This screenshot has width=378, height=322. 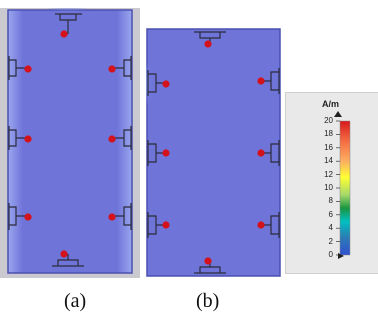 I want to click on caption-a: (a), so click(x=75, y=301).